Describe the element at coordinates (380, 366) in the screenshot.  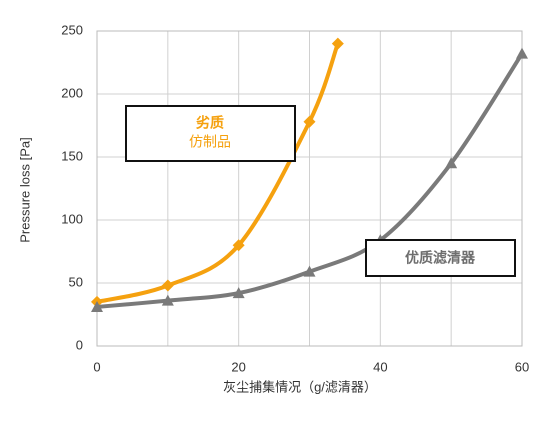
I see `x-tick-label: 40` at that location.